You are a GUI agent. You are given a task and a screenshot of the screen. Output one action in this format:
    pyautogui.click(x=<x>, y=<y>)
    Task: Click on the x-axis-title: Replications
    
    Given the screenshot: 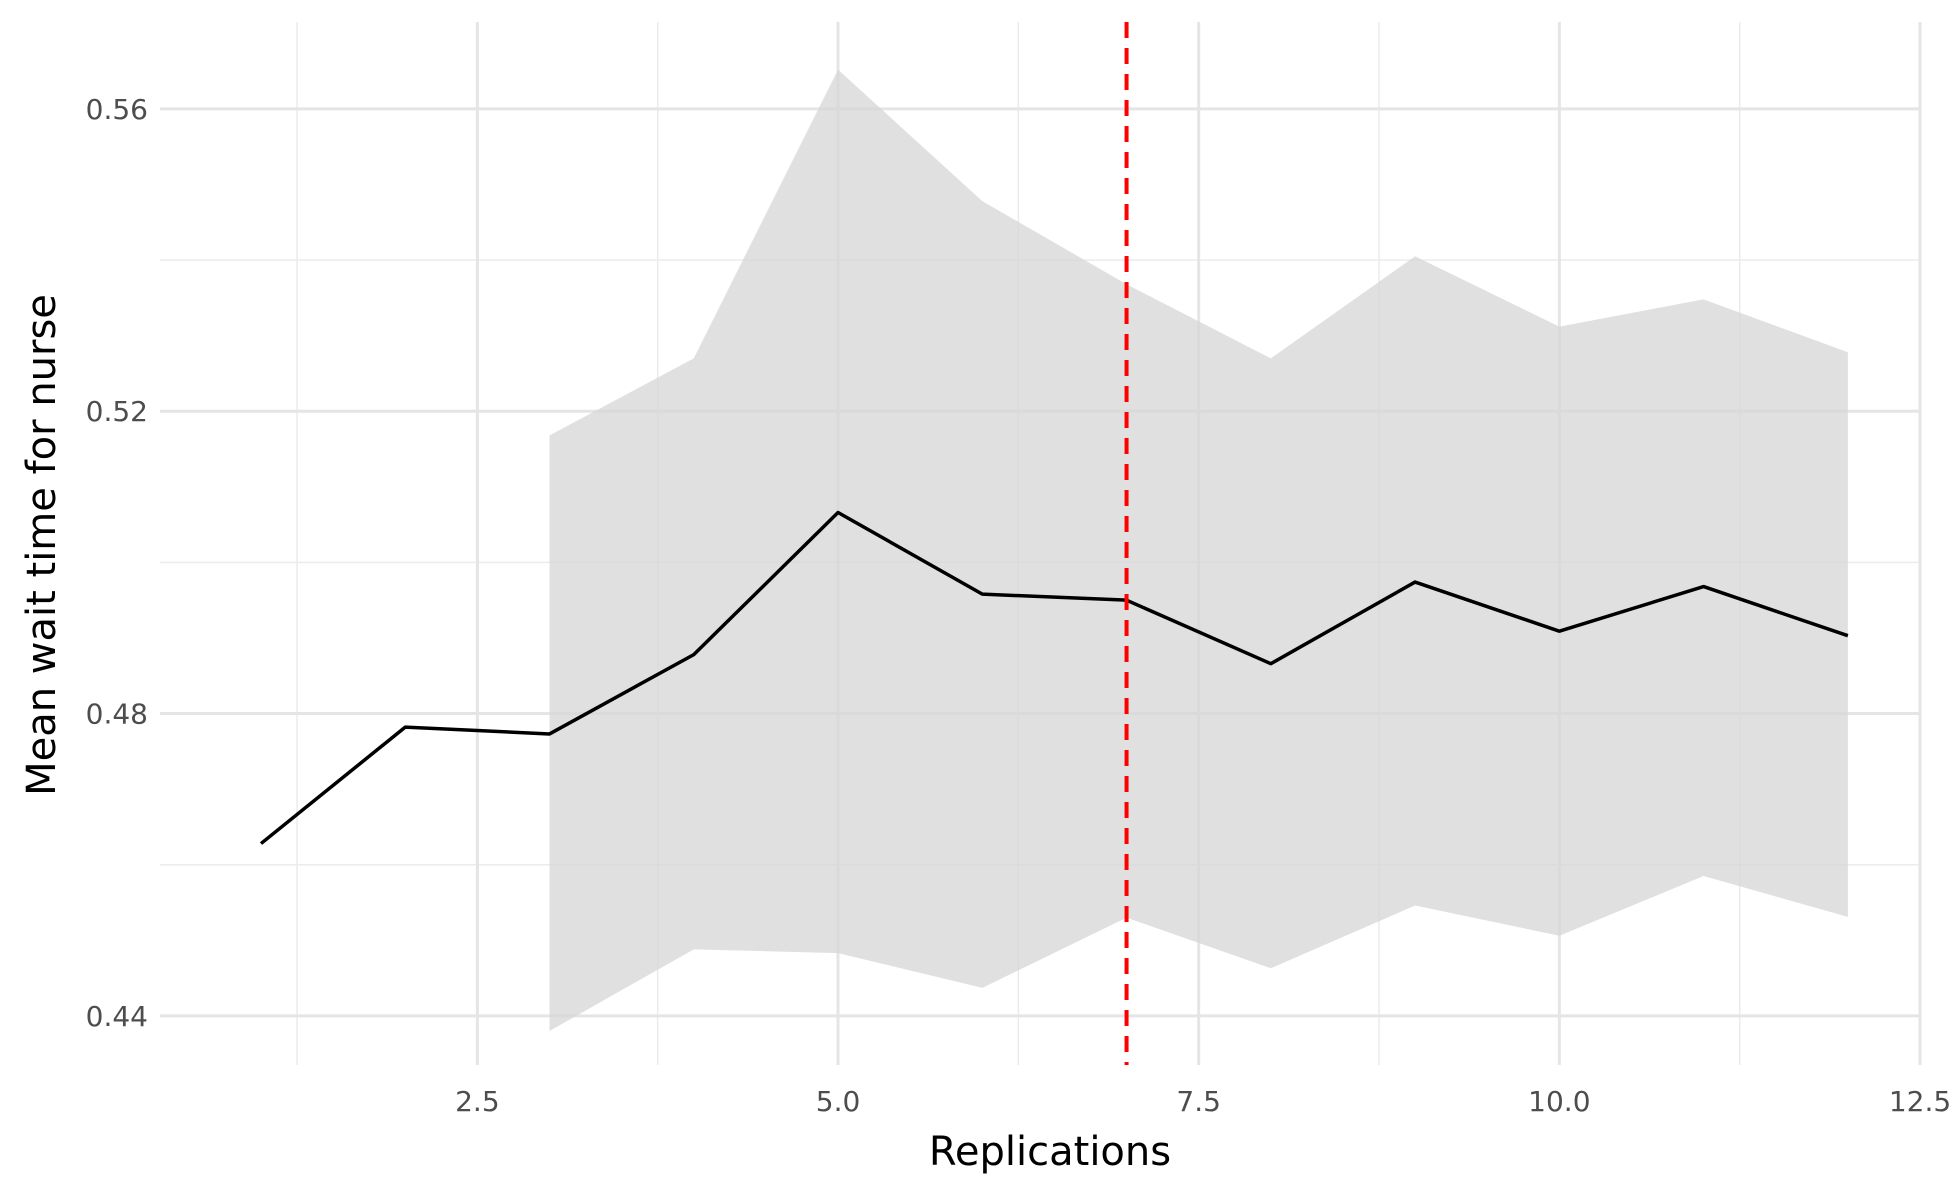 What is the action you would take?
    pyautogui.click(x=1050, y=1152)
    